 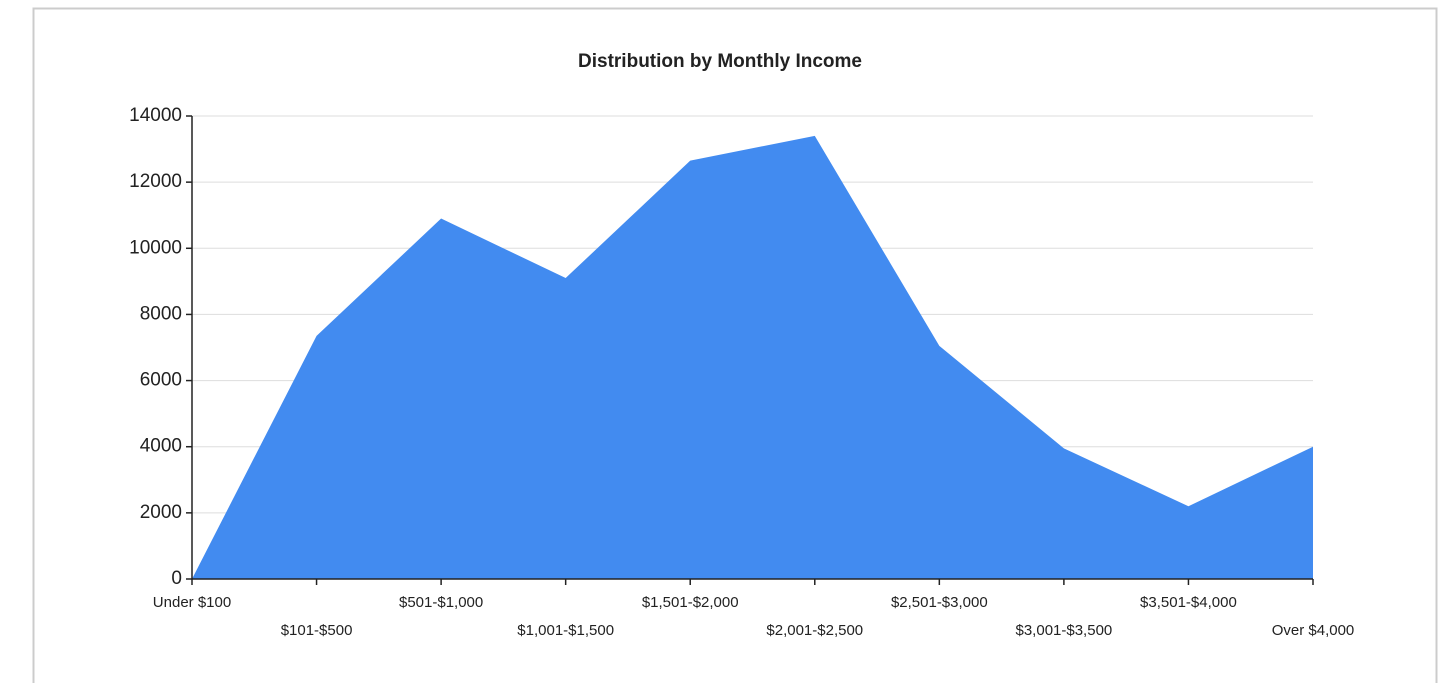 What do you see at coordinates (161, 446) in the screenshot?
I see `y-tick-label: 4000` at bounding box center [161, 446].